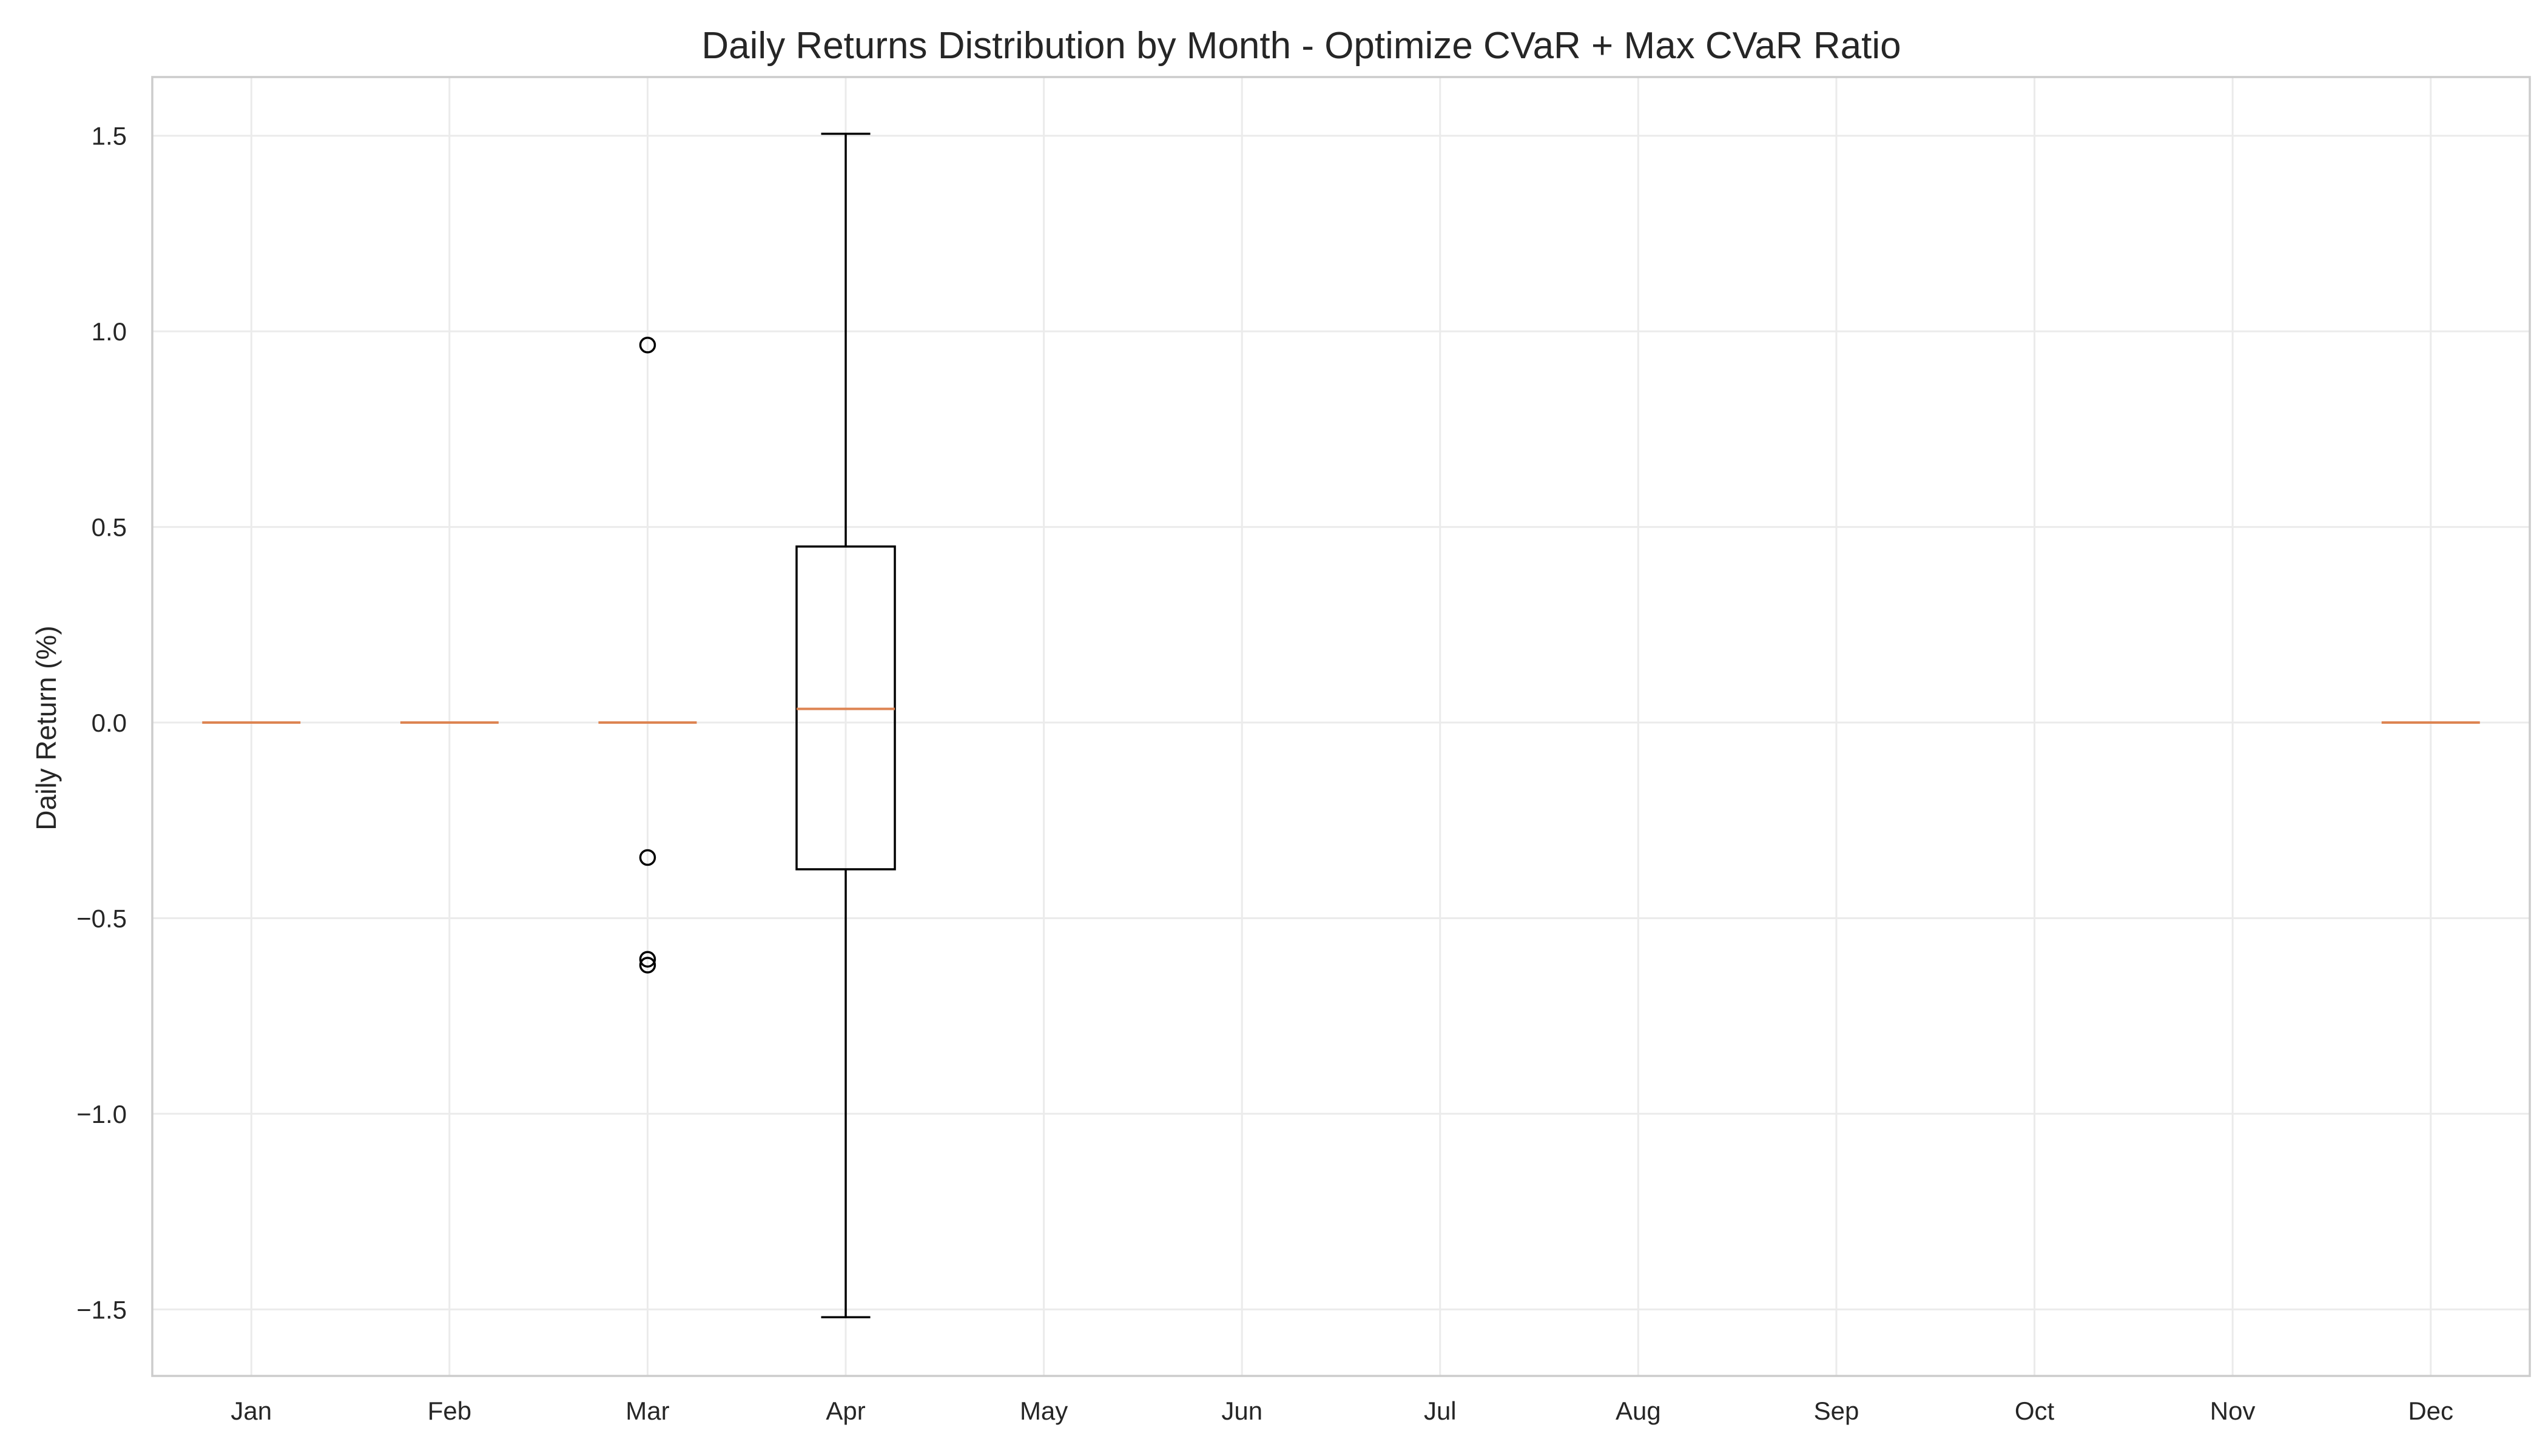 The width and height of the screenshot is (2548, 1456). I want to click on y-axis-label: Daily Return (%), so click(46, 727).